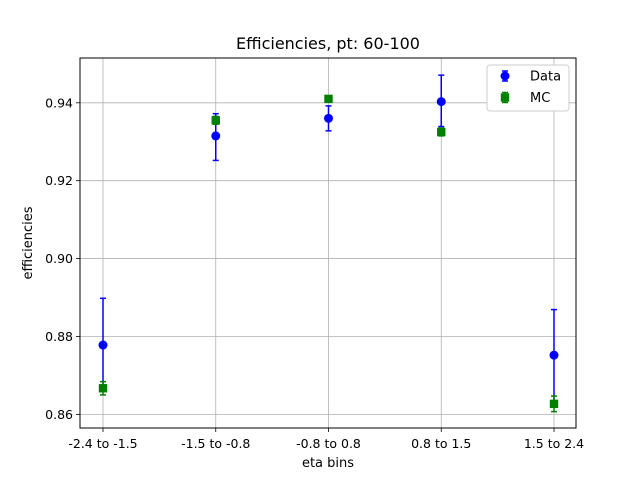  What do you see at coordinates (505, 76) in the screenshot?
I see `legend-marker-data` at bounding box center [505, 76].